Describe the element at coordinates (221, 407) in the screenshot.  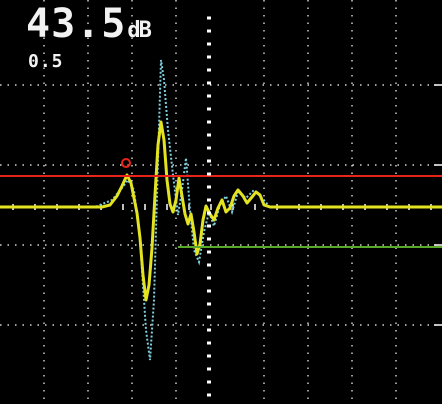
I see `screen-bottom-edge` at that location.